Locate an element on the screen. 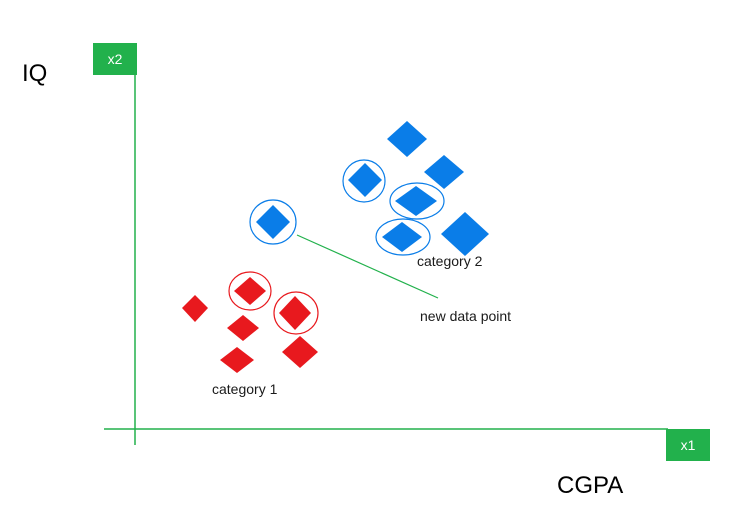 This screenshot has height=523, width=748. category-2-points is located at coordinates (372, 188).